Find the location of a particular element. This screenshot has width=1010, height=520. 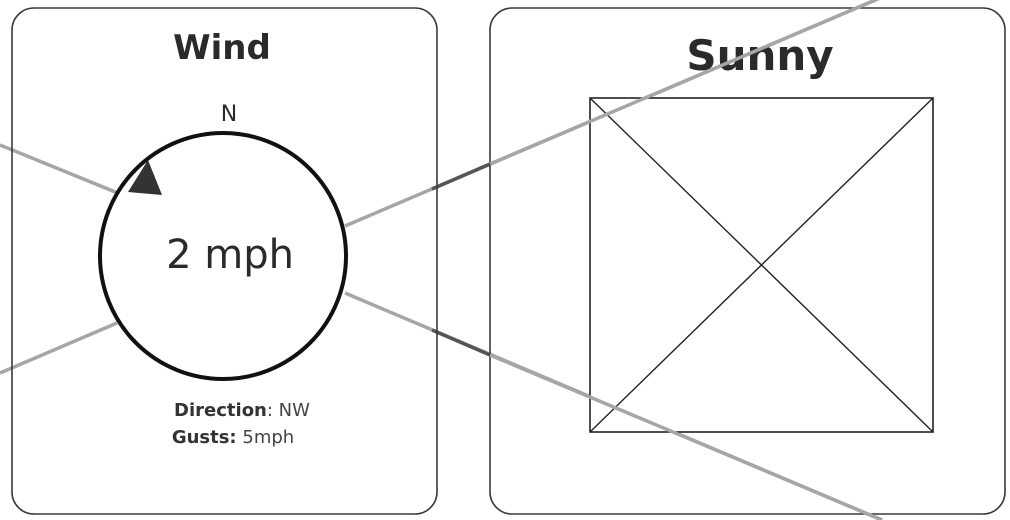

wind-gusts-line: Gusts: 5mph is located at coordinates (233, 437).